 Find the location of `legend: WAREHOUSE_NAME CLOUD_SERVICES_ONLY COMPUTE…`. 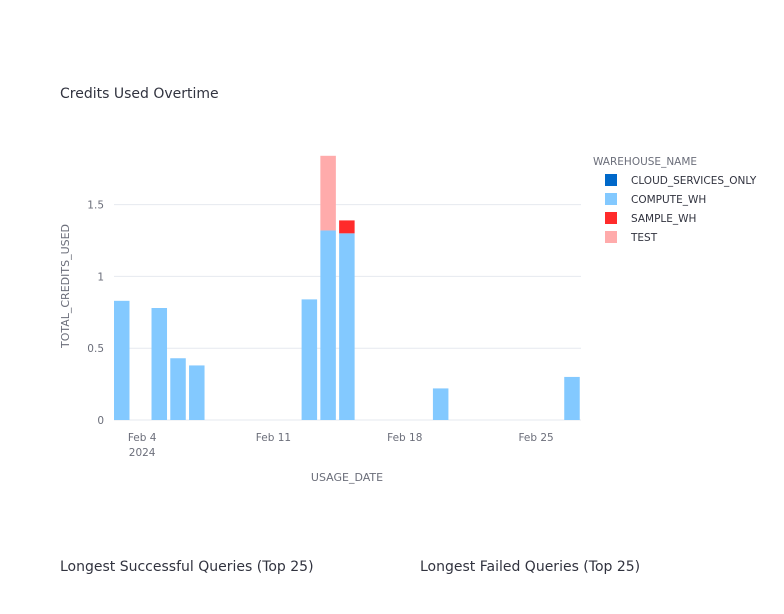

legend: WAREHOUSE_NAME CLOUD_SERVICES_ONLY COMPUTE… is located at coordinates (675, 200).